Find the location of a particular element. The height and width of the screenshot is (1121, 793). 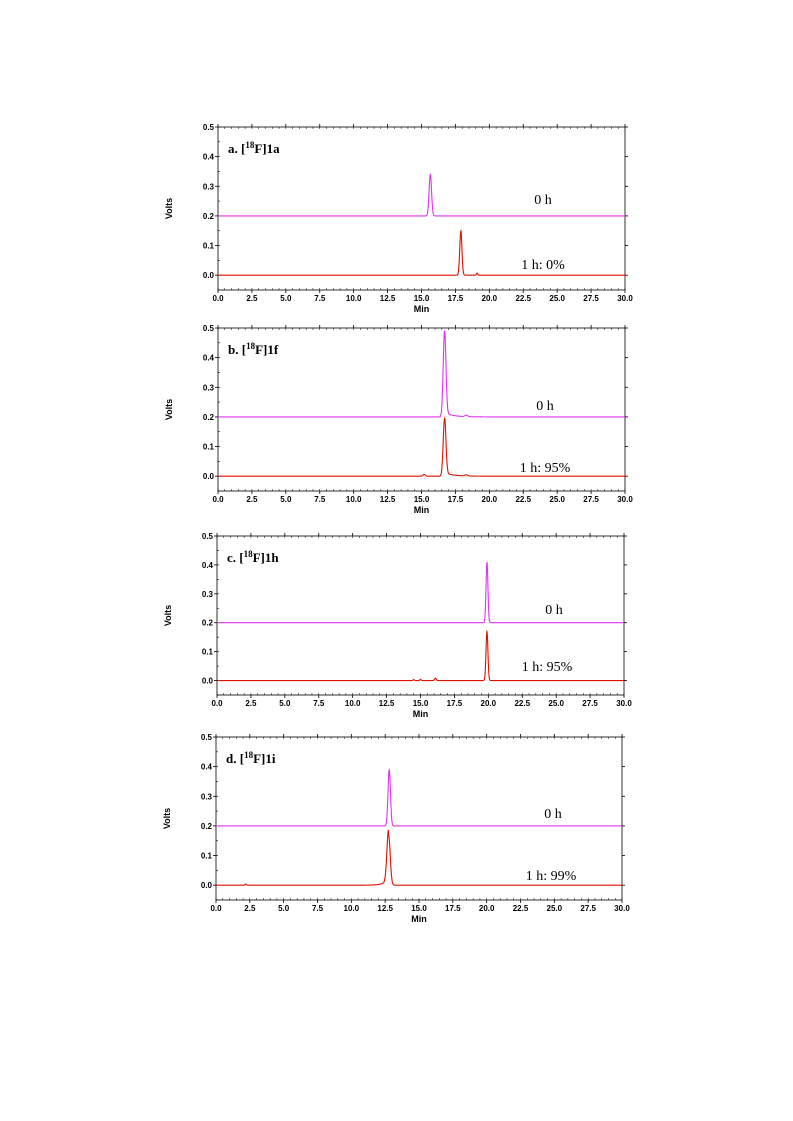

panel-label: a. [18F]1a is located at coordinates (254, 148).